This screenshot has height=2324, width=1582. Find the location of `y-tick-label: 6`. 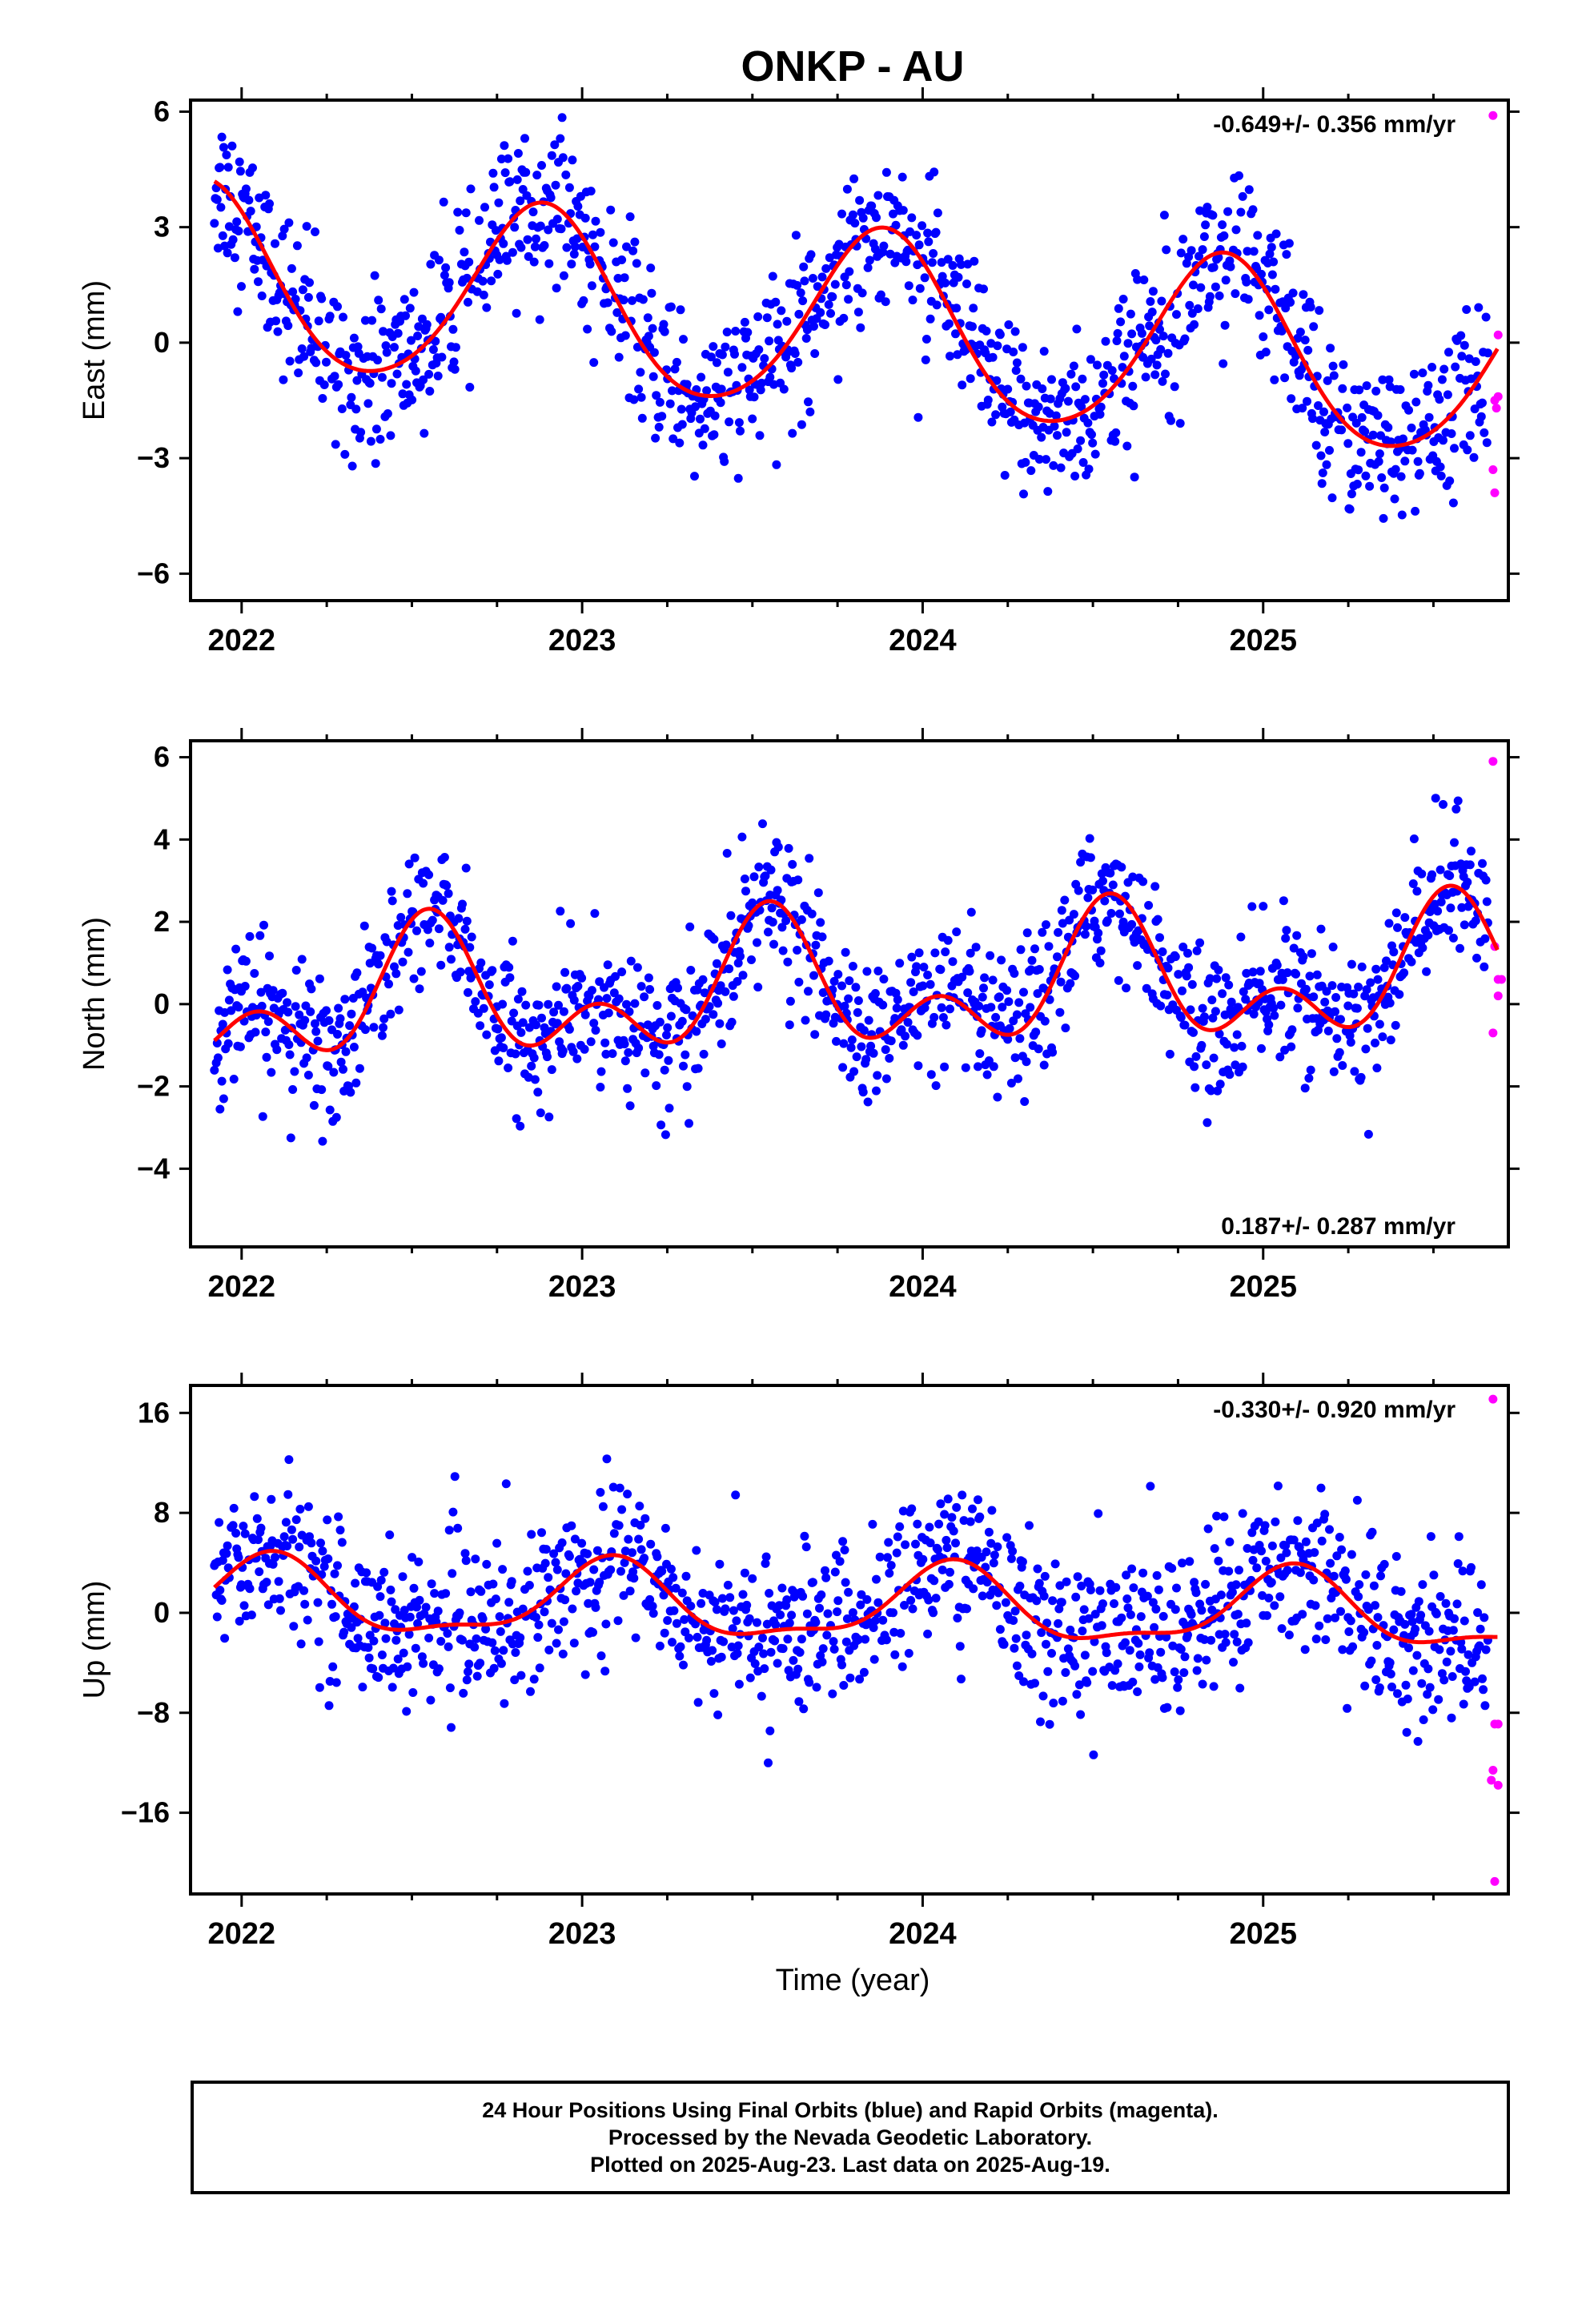

y-tick-label: 6 is located at coordinates (162, 111).